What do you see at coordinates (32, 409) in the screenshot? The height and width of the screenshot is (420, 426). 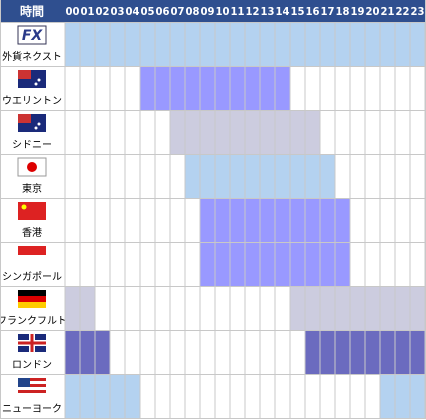 I see `market-name: ニューヨーク` at bounding box center [32, 409].